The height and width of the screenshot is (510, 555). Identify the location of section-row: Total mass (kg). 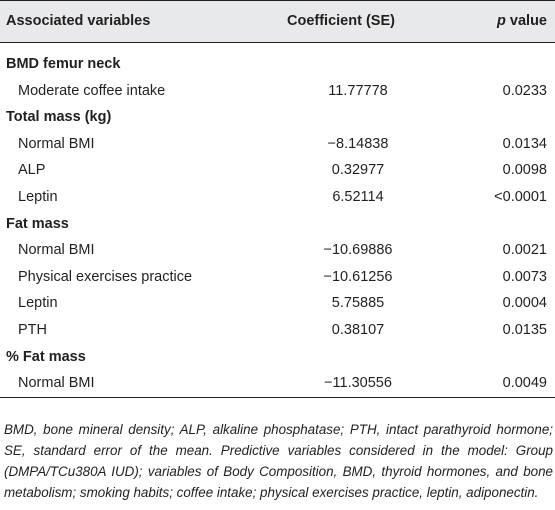
(277, 117).